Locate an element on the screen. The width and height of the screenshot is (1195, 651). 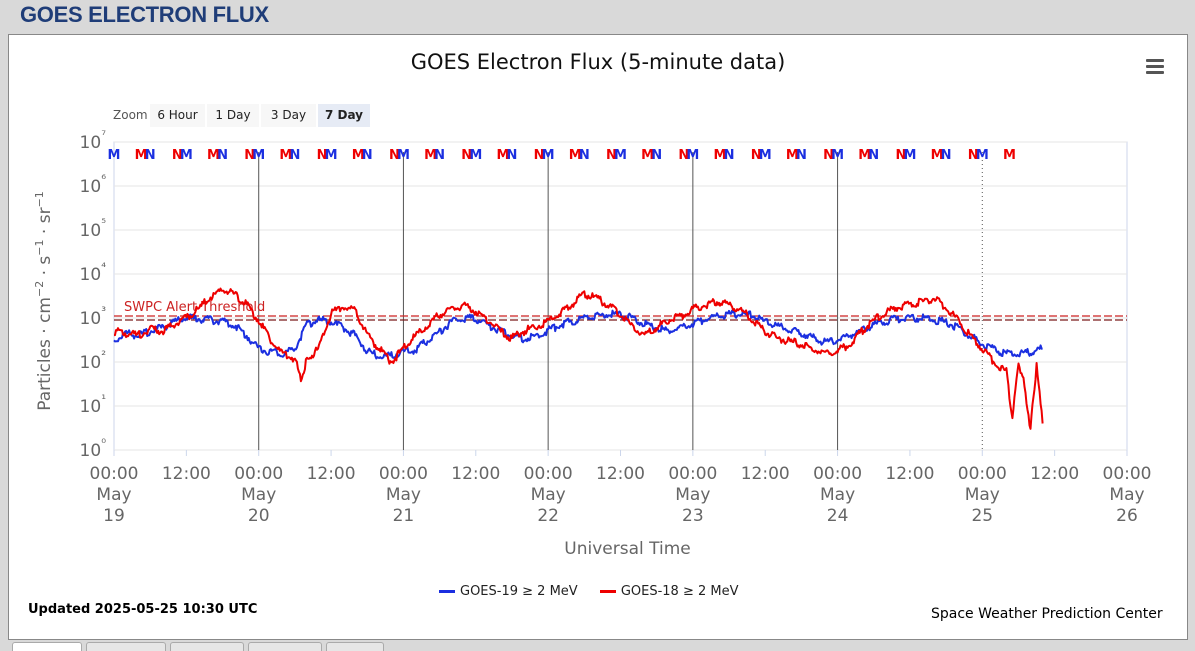
zoom-3-day-button: 3 Day is located at coordinates (288, 115).